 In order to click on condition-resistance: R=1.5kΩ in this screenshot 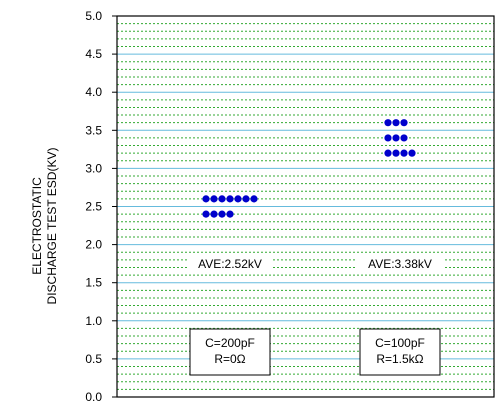, I will do `click(399, 359)`.